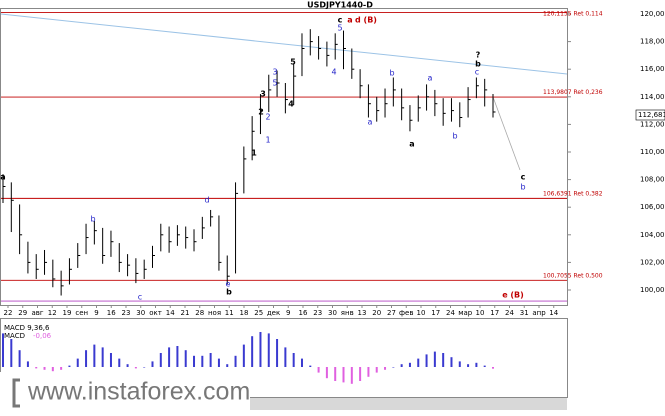  I want to click on x-tick-label: фев, so click(406, 313).